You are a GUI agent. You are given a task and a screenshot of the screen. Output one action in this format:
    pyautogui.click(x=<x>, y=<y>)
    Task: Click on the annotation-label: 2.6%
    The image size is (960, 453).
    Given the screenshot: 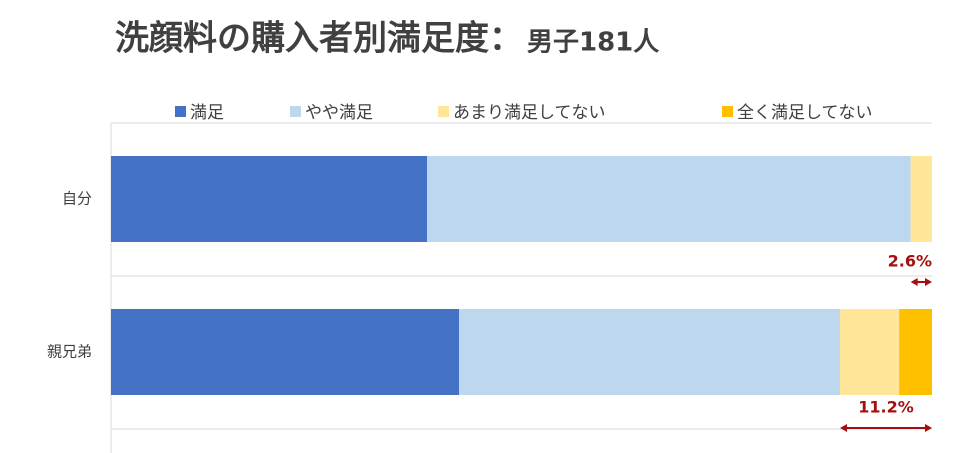 What is the action you would take?
    pyautogui.click(x=910, y=261)
    